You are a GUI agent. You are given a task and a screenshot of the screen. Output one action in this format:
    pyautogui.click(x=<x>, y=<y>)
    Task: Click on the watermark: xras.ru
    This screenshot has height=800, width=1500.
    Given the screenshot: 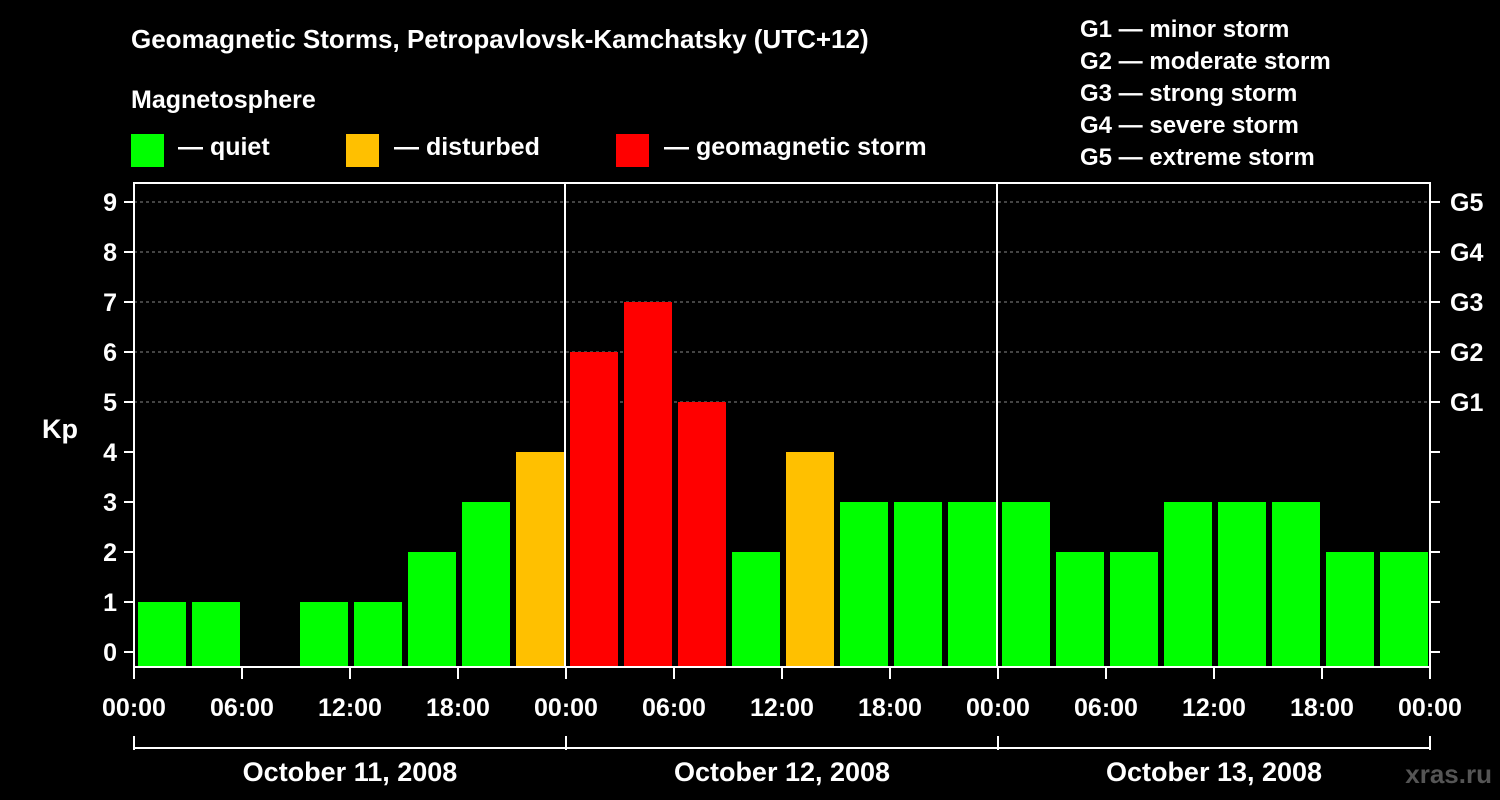 What is the action you would take?
    pyautogui.click(x=1448, y=774)
    